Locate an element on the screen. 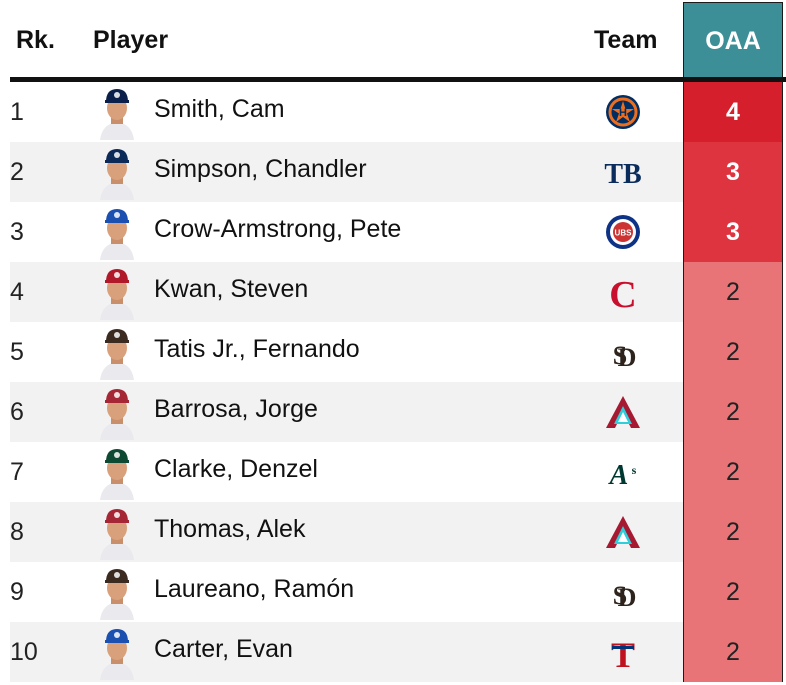 This screenshot has width=786, height=685. rank-cell: 8 is located at coordinates (17, 532).